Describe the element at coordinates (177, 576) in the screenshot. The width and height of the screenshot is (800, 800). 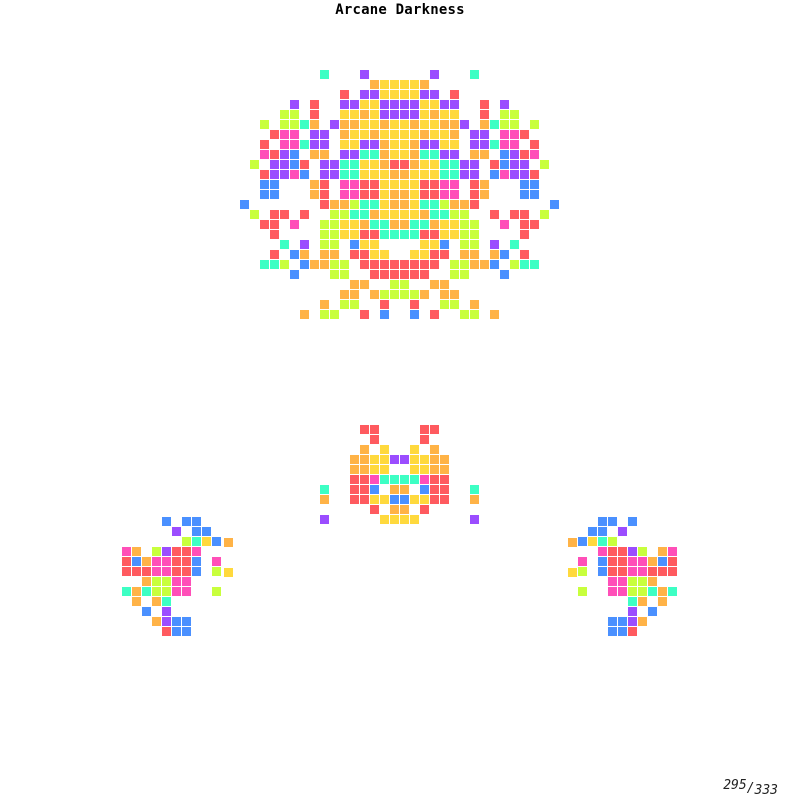
I see `sprite-left` at that location.